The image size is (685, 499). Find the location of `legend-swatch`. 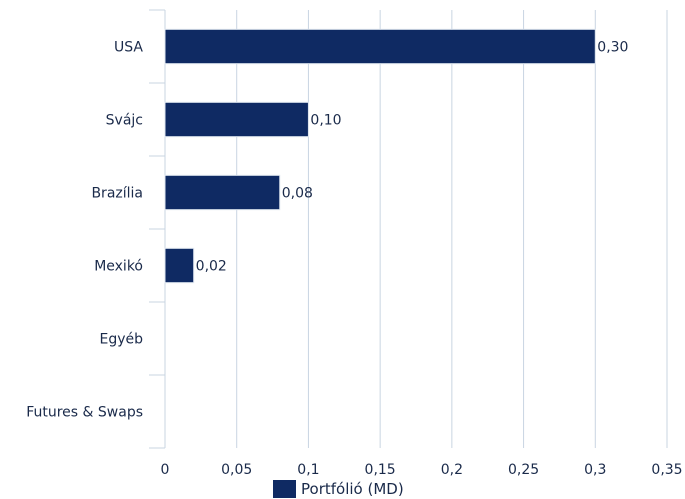

legend-swatch is located at coordinates (284, 489).